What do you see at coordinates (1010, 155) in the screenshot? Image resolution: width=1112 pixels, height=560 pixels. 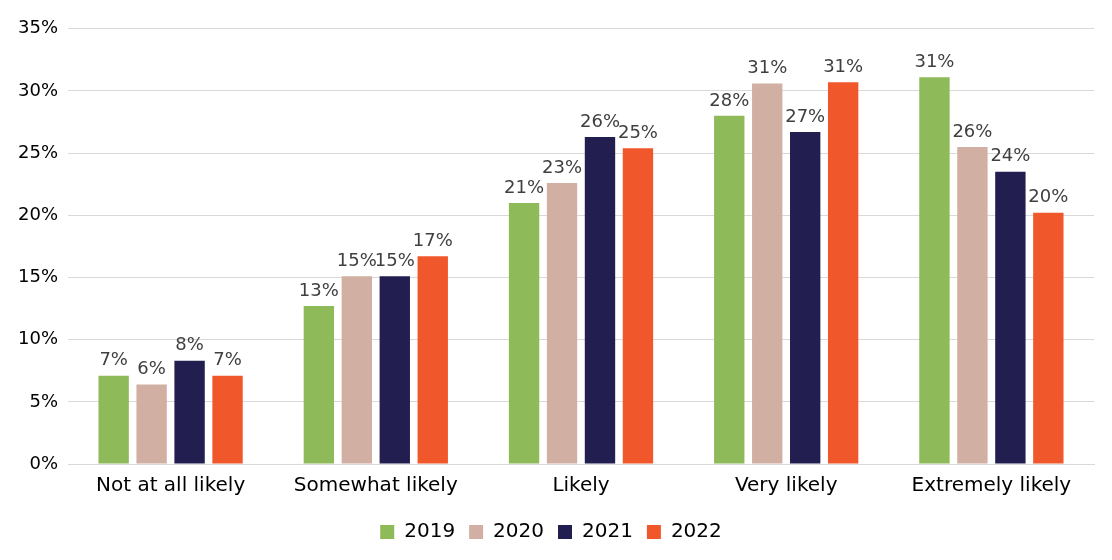 I see `data-label: 24%` at bounding box center [1010, 155].